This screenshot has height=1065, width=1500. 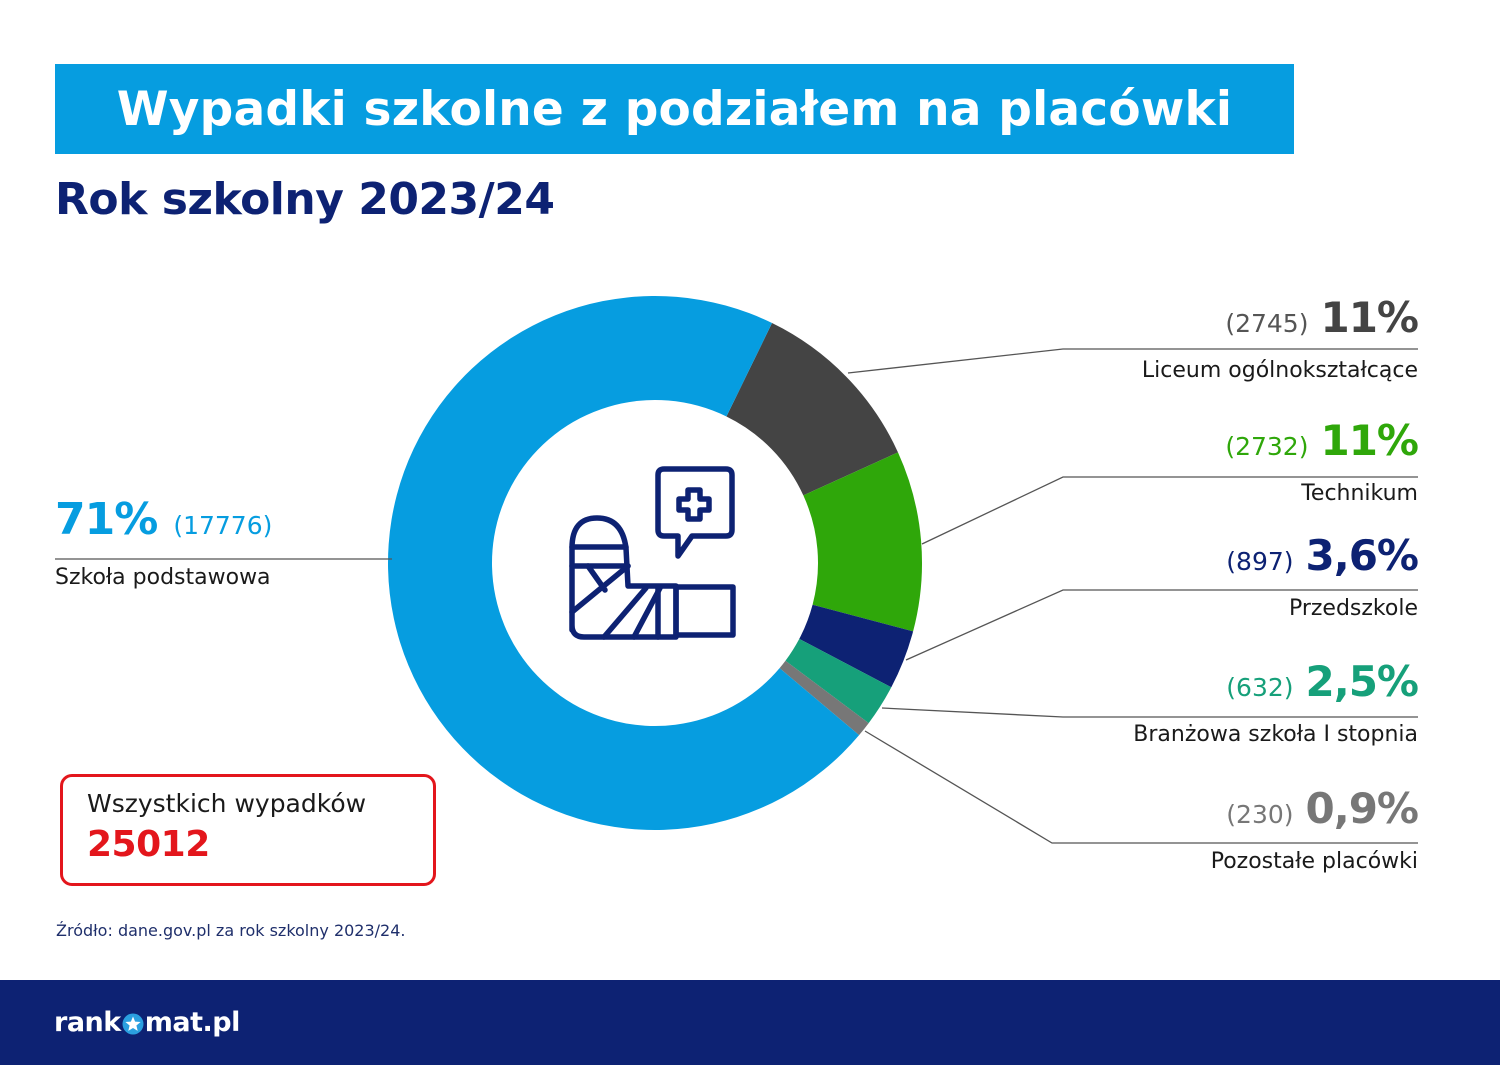 I want to click on count-branzowa: (632), so click(x=1260, y=687).